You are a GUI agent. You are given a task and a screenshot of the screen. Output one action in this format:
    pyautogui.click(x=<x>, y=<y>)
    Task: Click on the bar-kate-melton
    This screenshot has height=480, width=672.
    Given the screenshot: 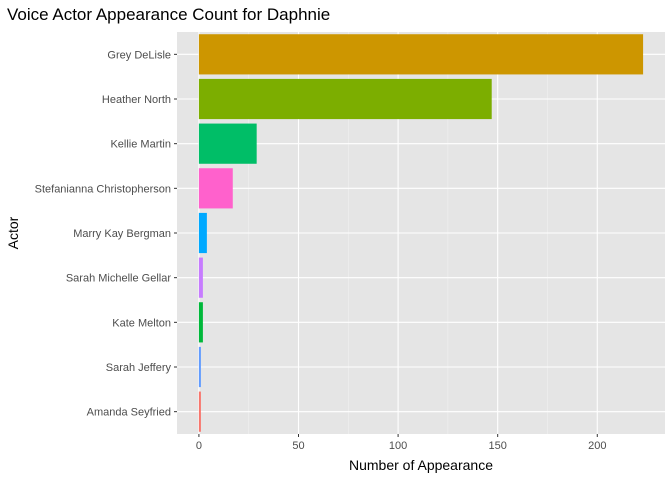 What is the action you would take?
    pyautogui.click(x=200, y=322)
    